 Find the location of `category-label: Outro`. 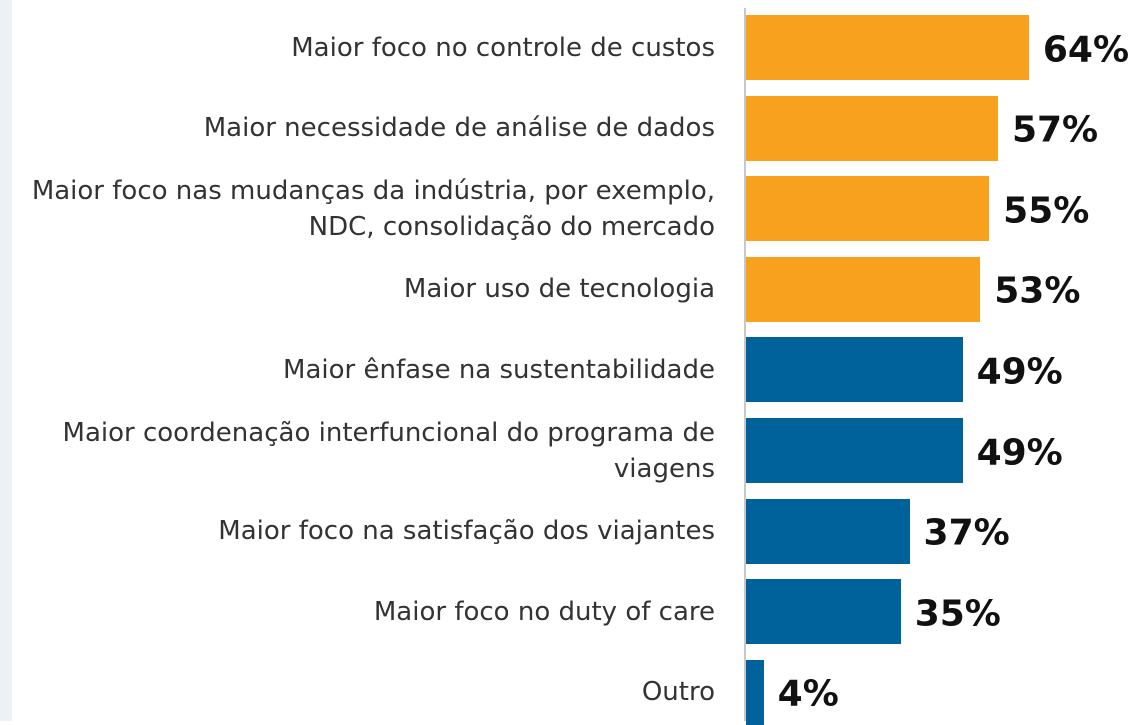

category-label: Outro is located at coordinates (678, 692).